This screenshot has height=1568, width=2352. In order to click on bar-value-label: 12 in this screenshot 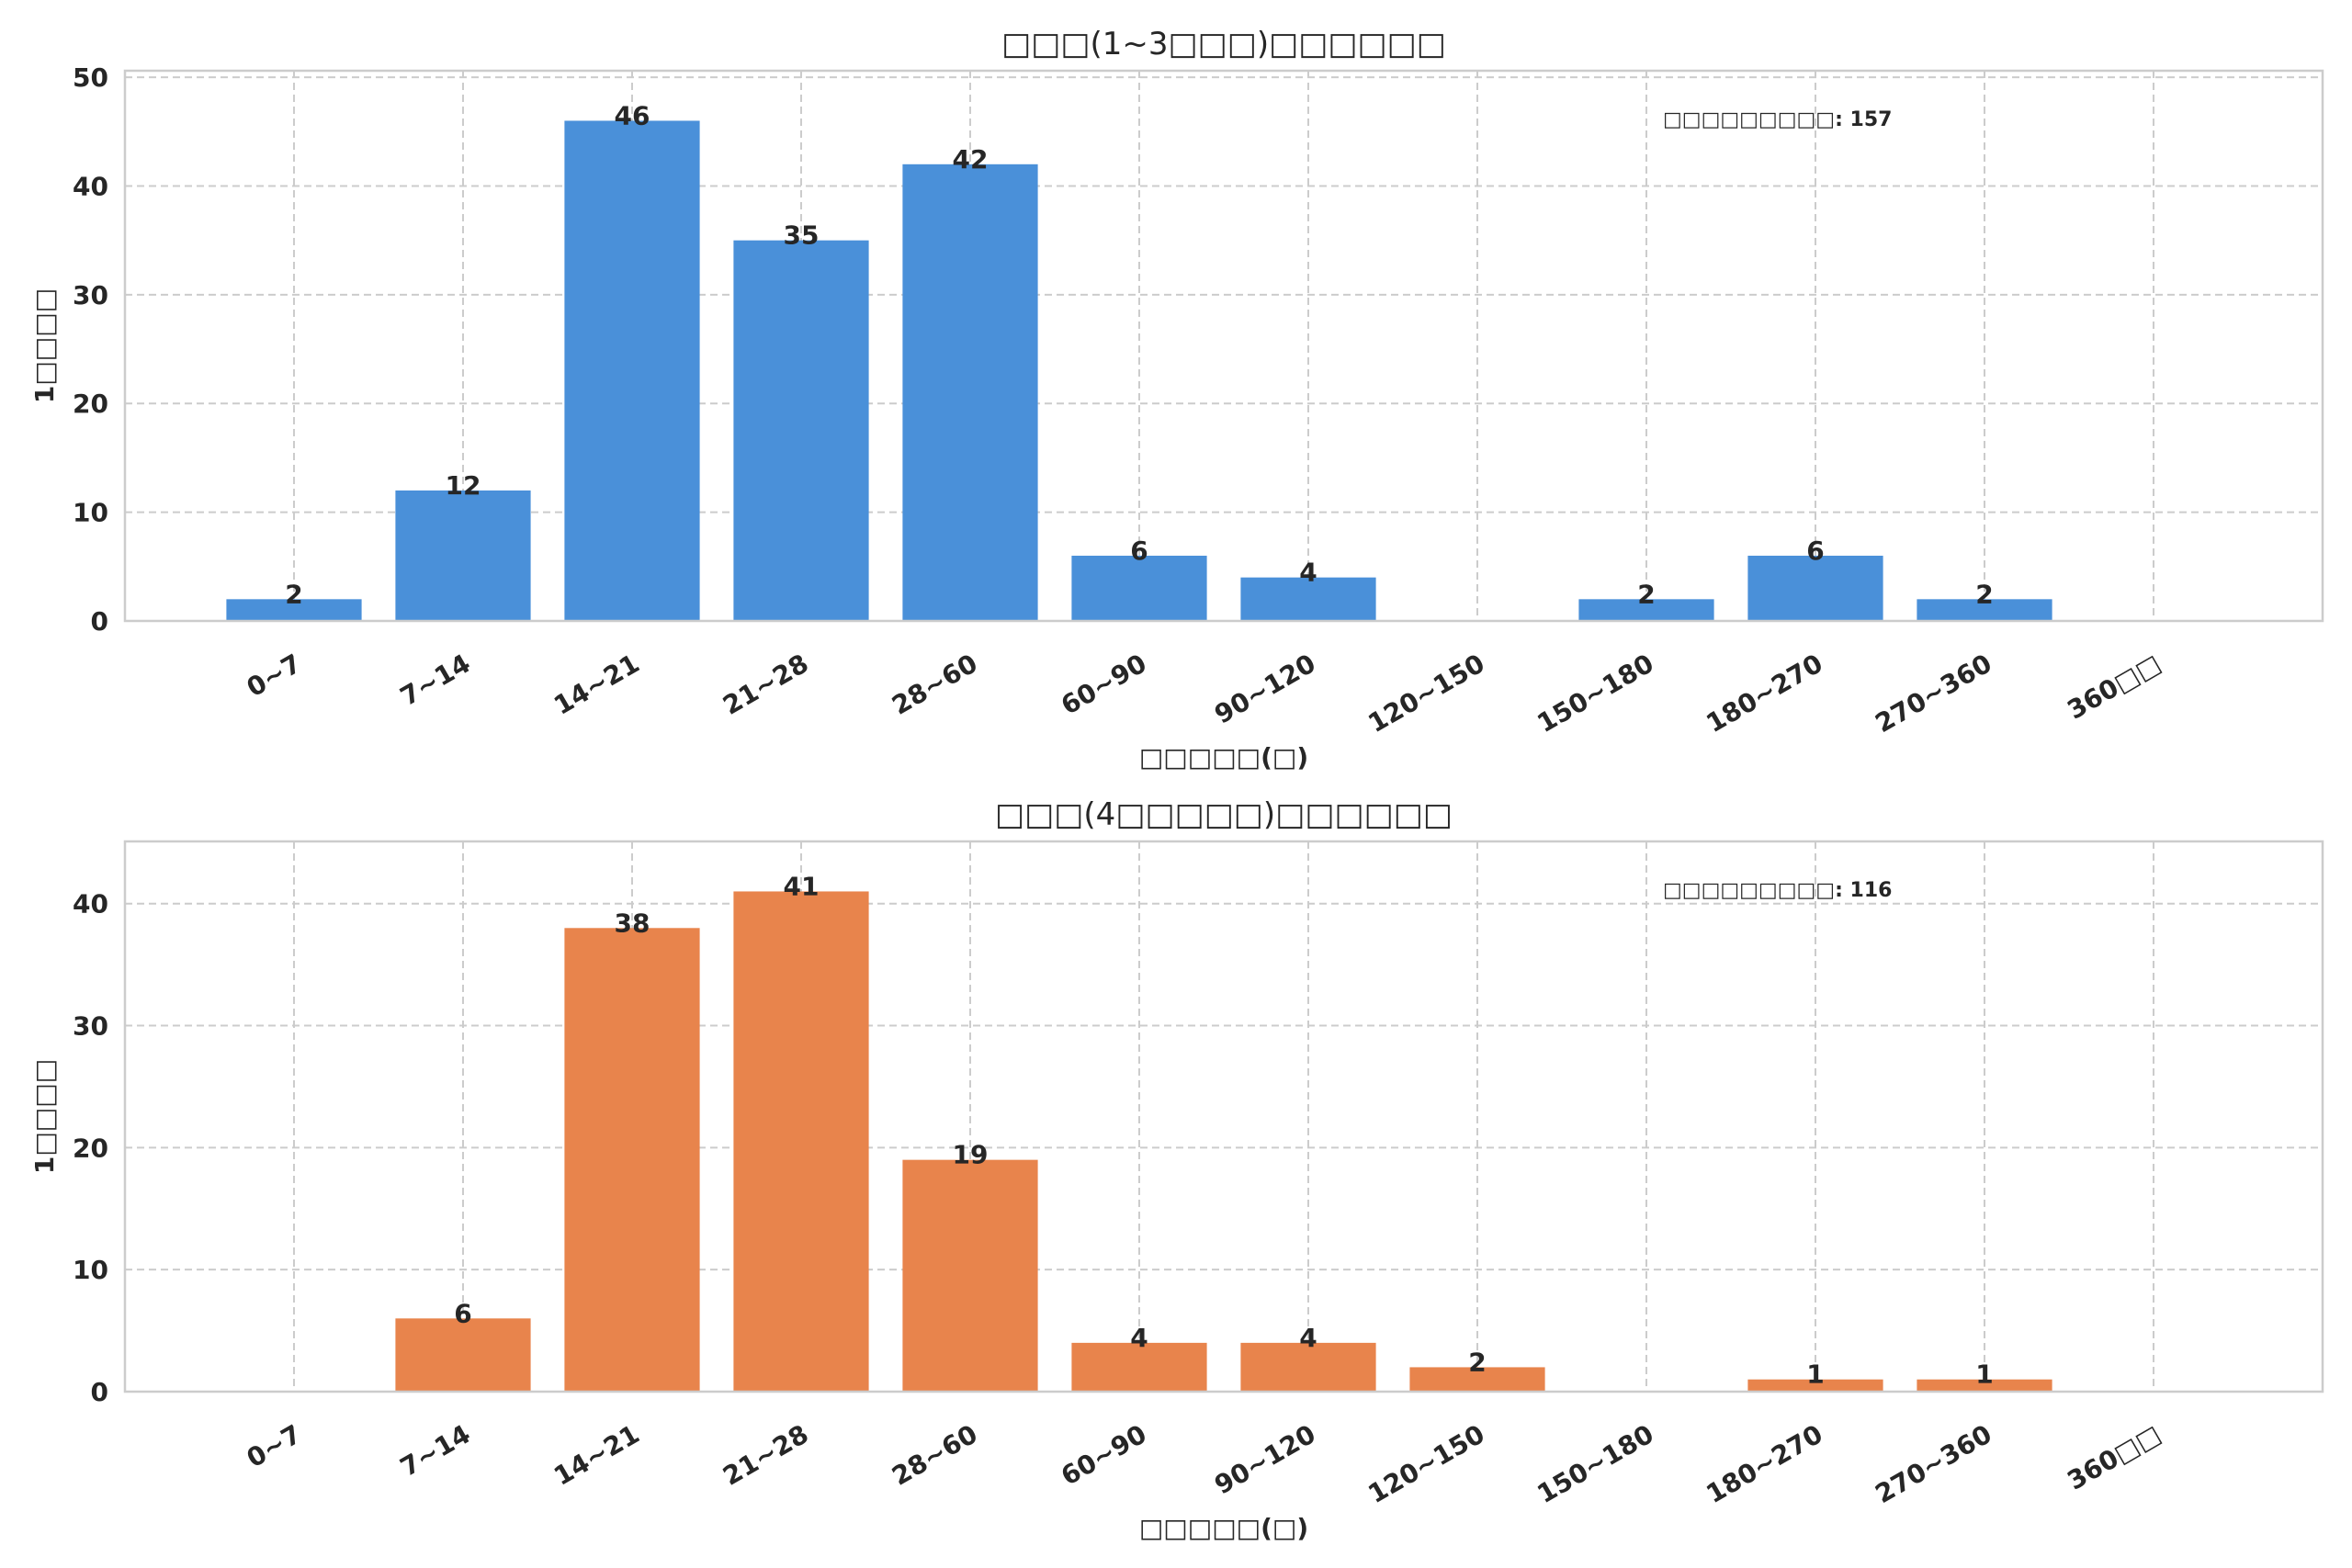, I will do `click(464, 486)`.